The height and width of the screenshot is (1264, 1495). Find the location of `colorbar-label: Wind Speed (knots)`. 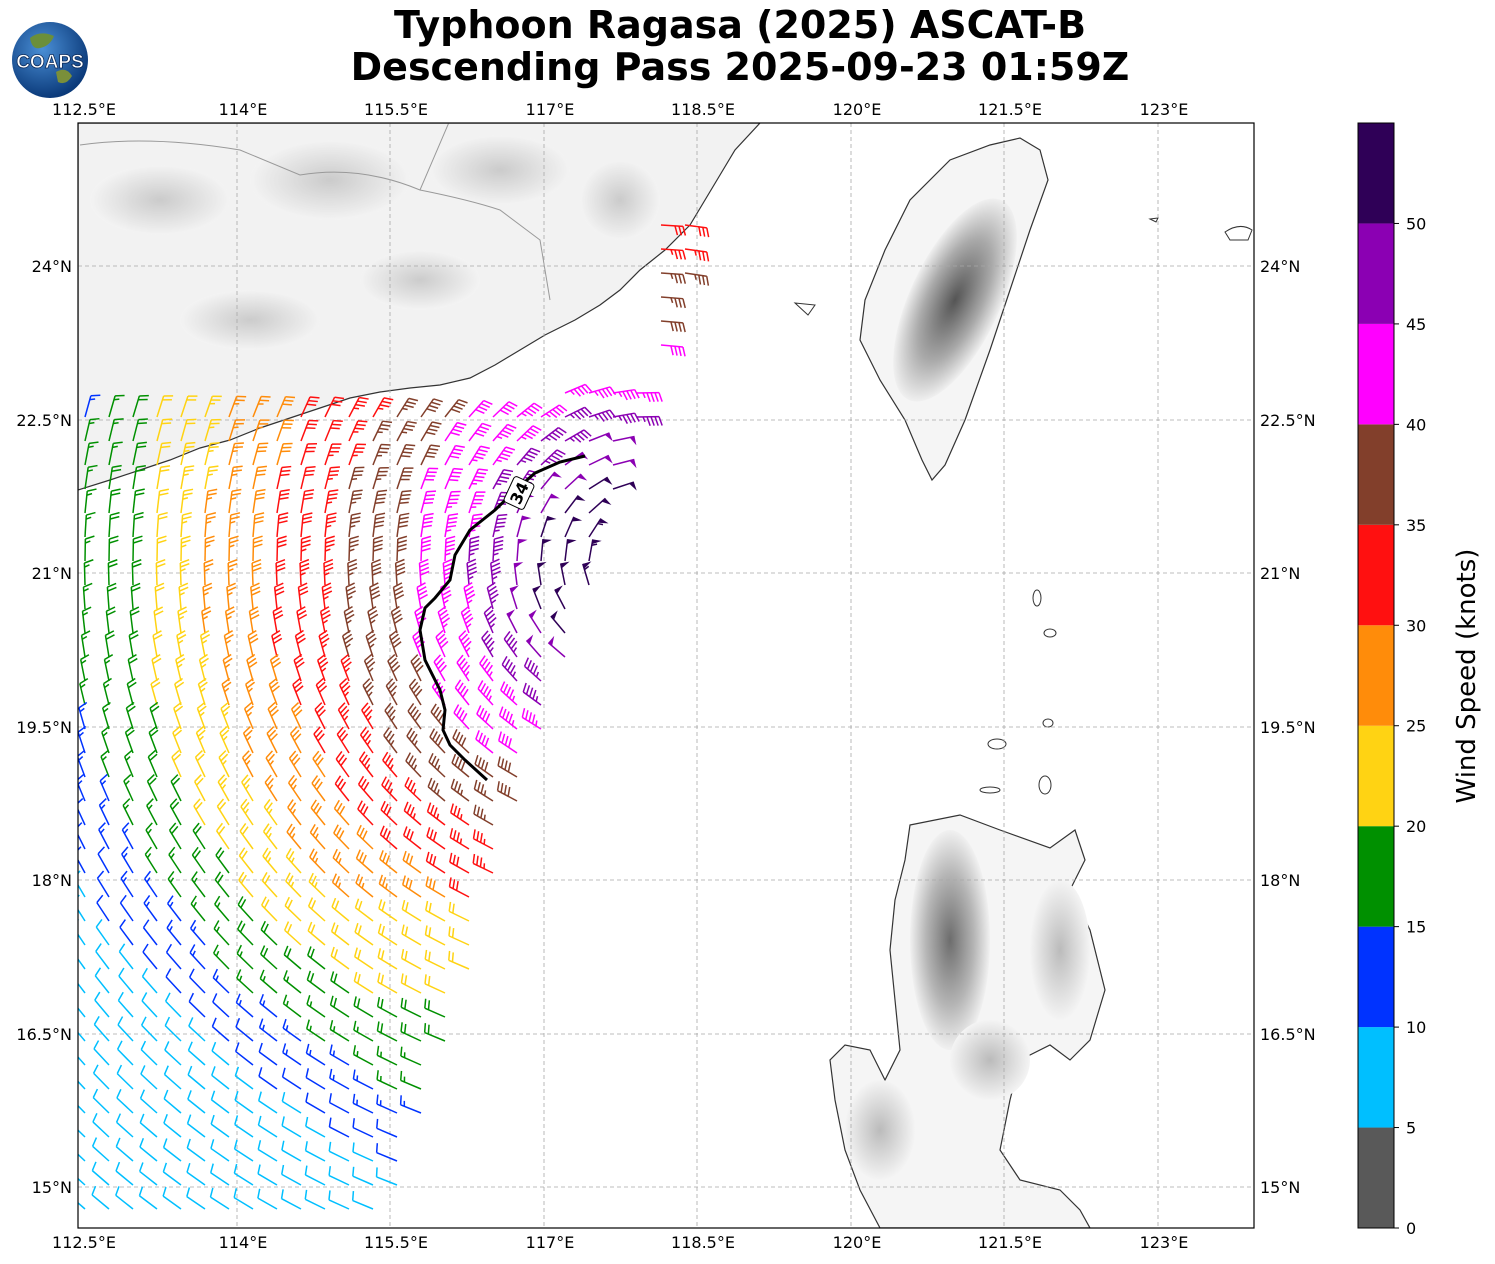

colorbar-label: Wind Speed (knots) is located at coordinates (1467, 676).